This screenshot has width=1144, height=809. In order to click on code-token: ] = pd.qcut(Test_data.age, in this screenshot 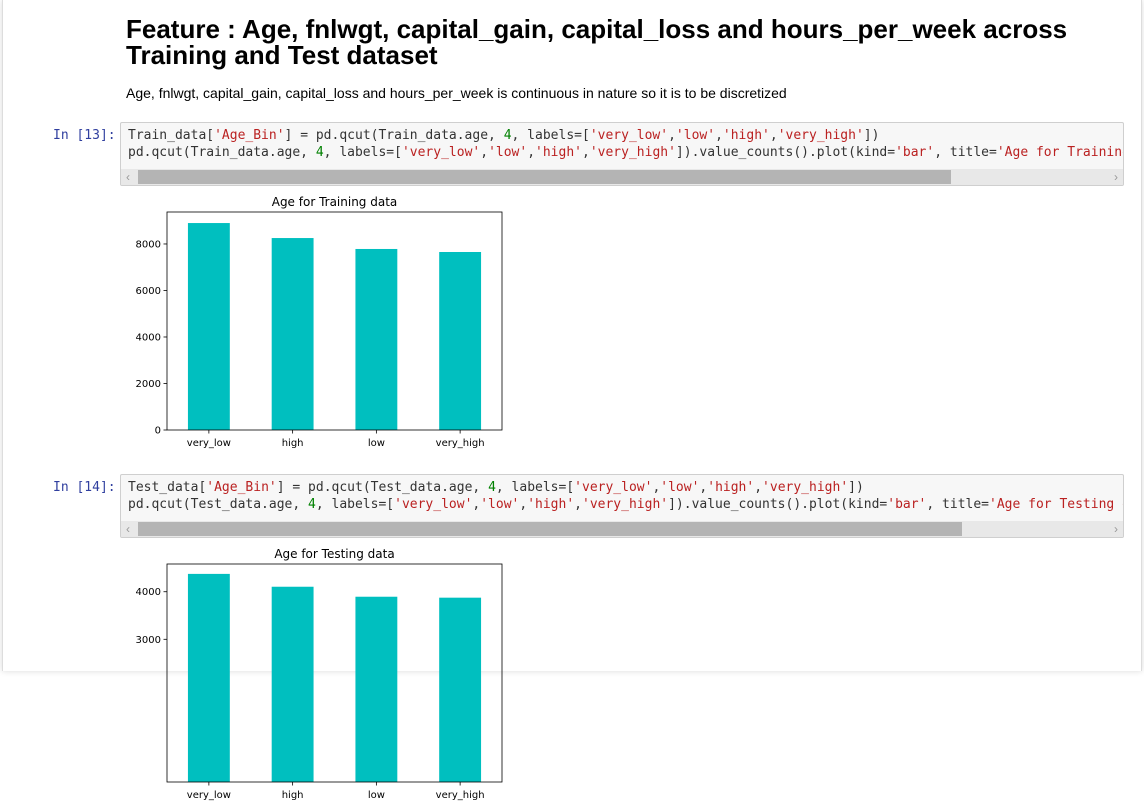, I will do `click(382, 487)`.